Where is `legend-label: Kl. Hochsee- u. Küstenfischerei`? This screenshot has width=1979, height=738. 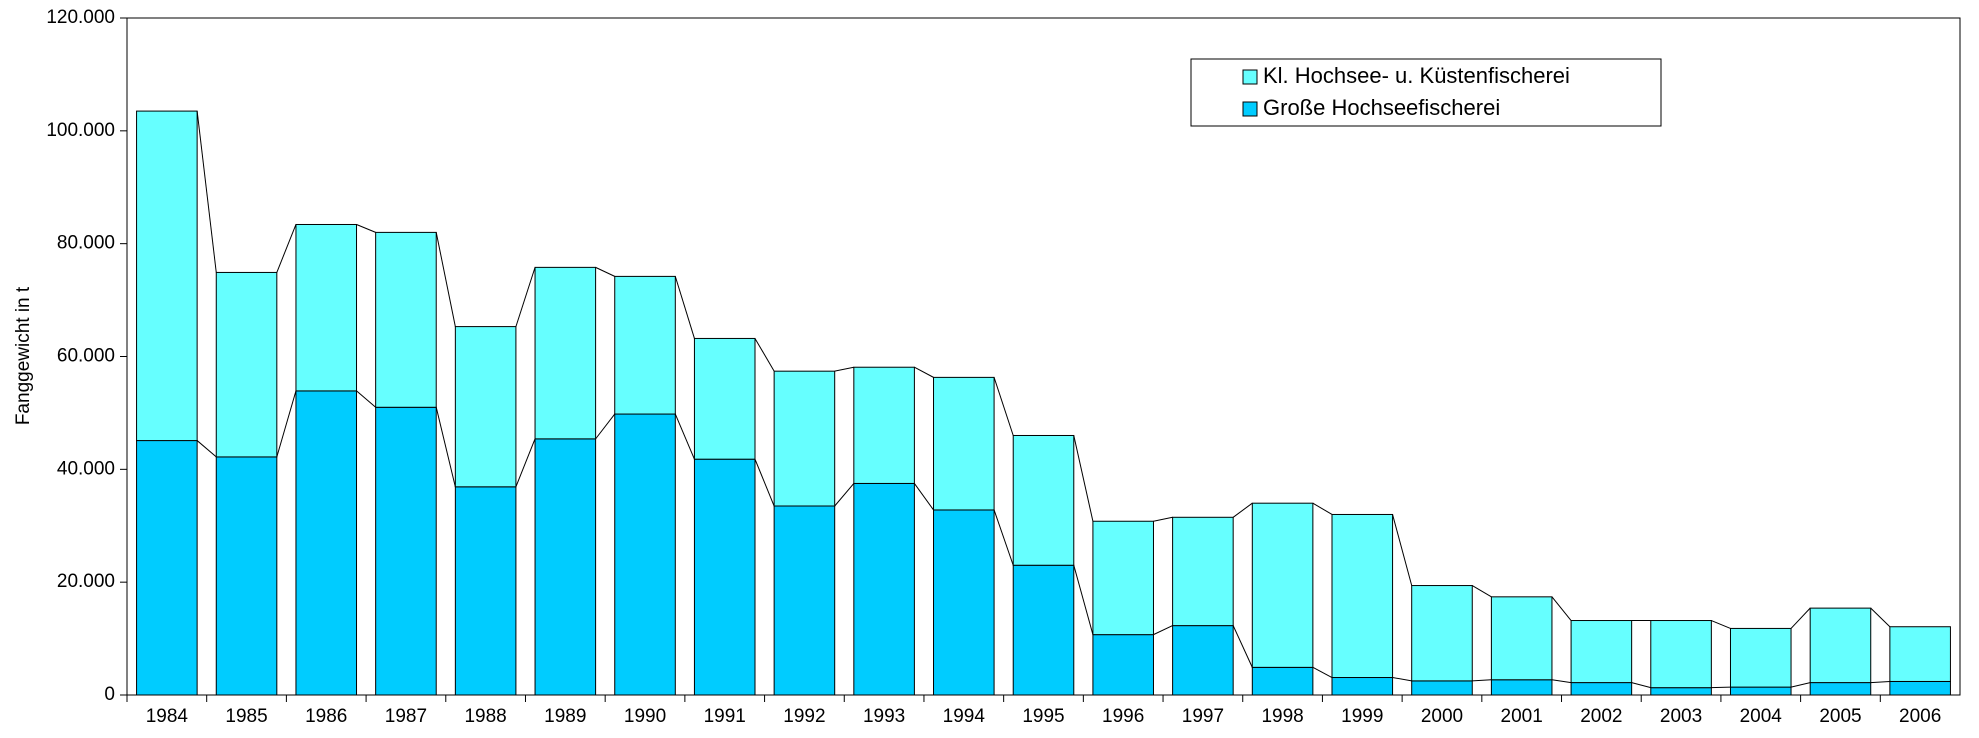 legend-label: Kl. Hochsee- u. Küstenfischerei is located at coordinates (1416, 75).